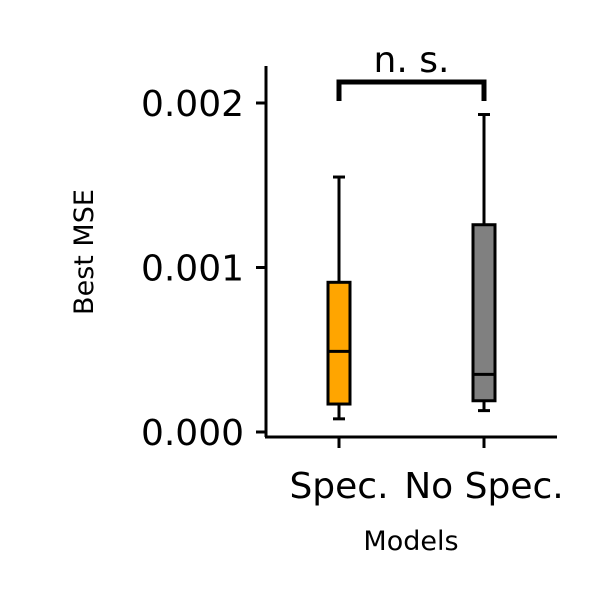  I want to click on x-axis-title: Models, so click(410, 541).